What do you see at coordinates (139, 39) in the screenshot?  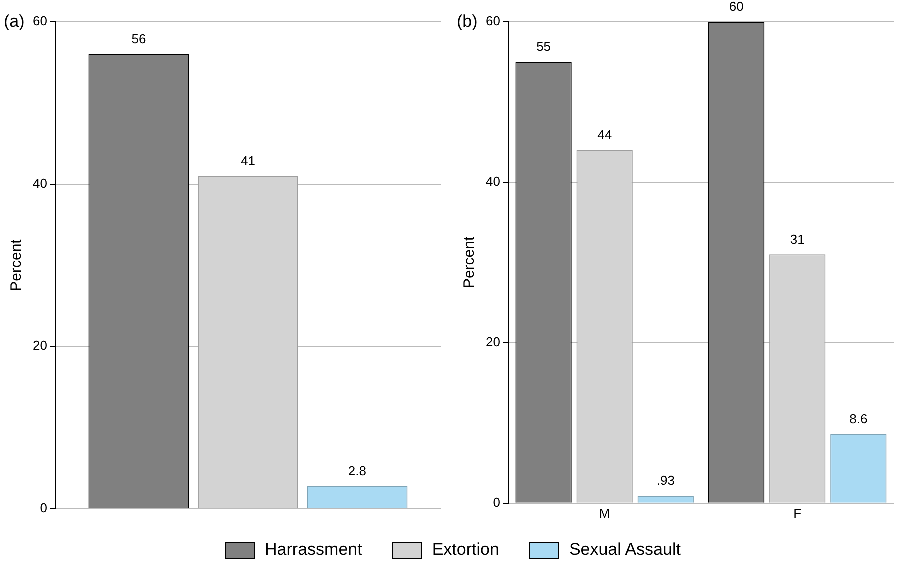 I see `data-label: 56` at bounding box center [139, 39].